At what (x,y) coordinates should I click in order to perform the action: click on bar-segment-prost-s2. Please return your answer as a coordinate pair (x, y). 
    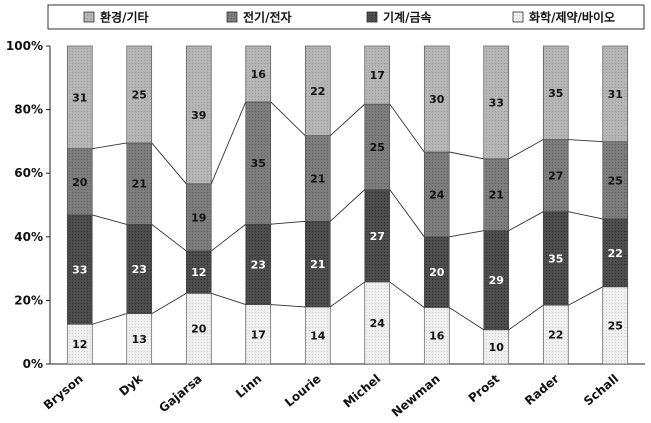
    Looking at the image, I should click on (496, 194).